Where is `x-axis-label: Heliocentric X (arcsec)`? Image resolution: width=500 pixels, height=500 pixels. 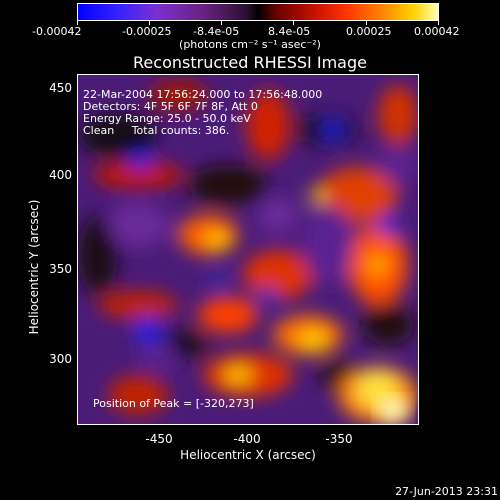
x-axis-label: Heliocentric X (arcsec) is located at coordinates (248, 455).